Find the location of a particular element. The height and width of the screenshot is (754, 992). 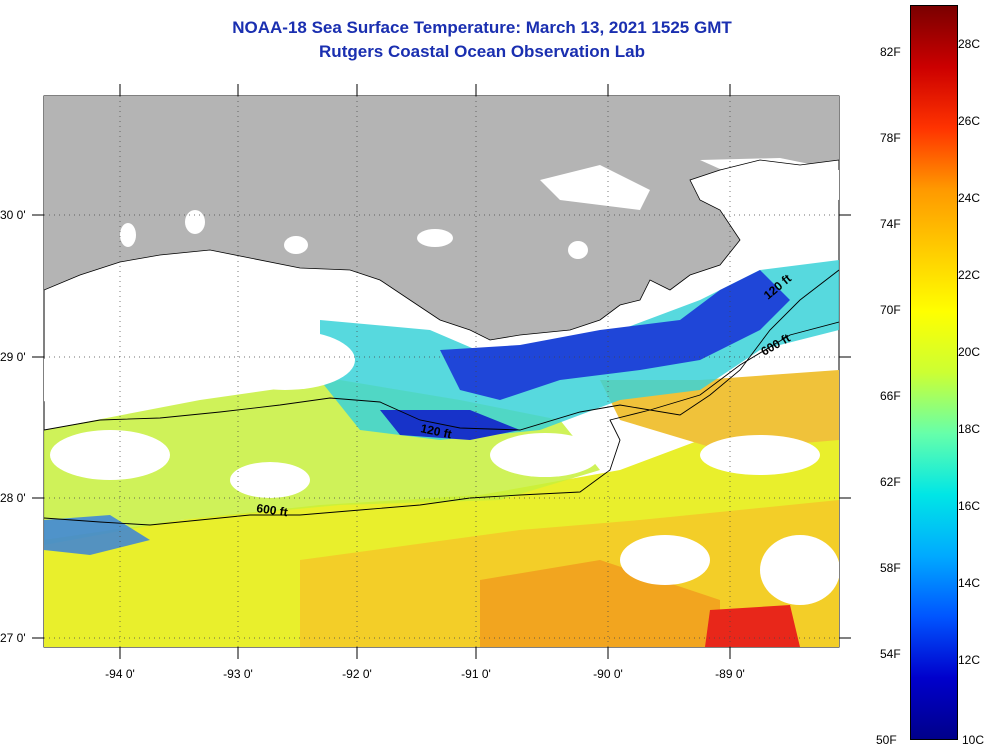

colorbar-f-label: 78F is located at coordinates (890, 138).